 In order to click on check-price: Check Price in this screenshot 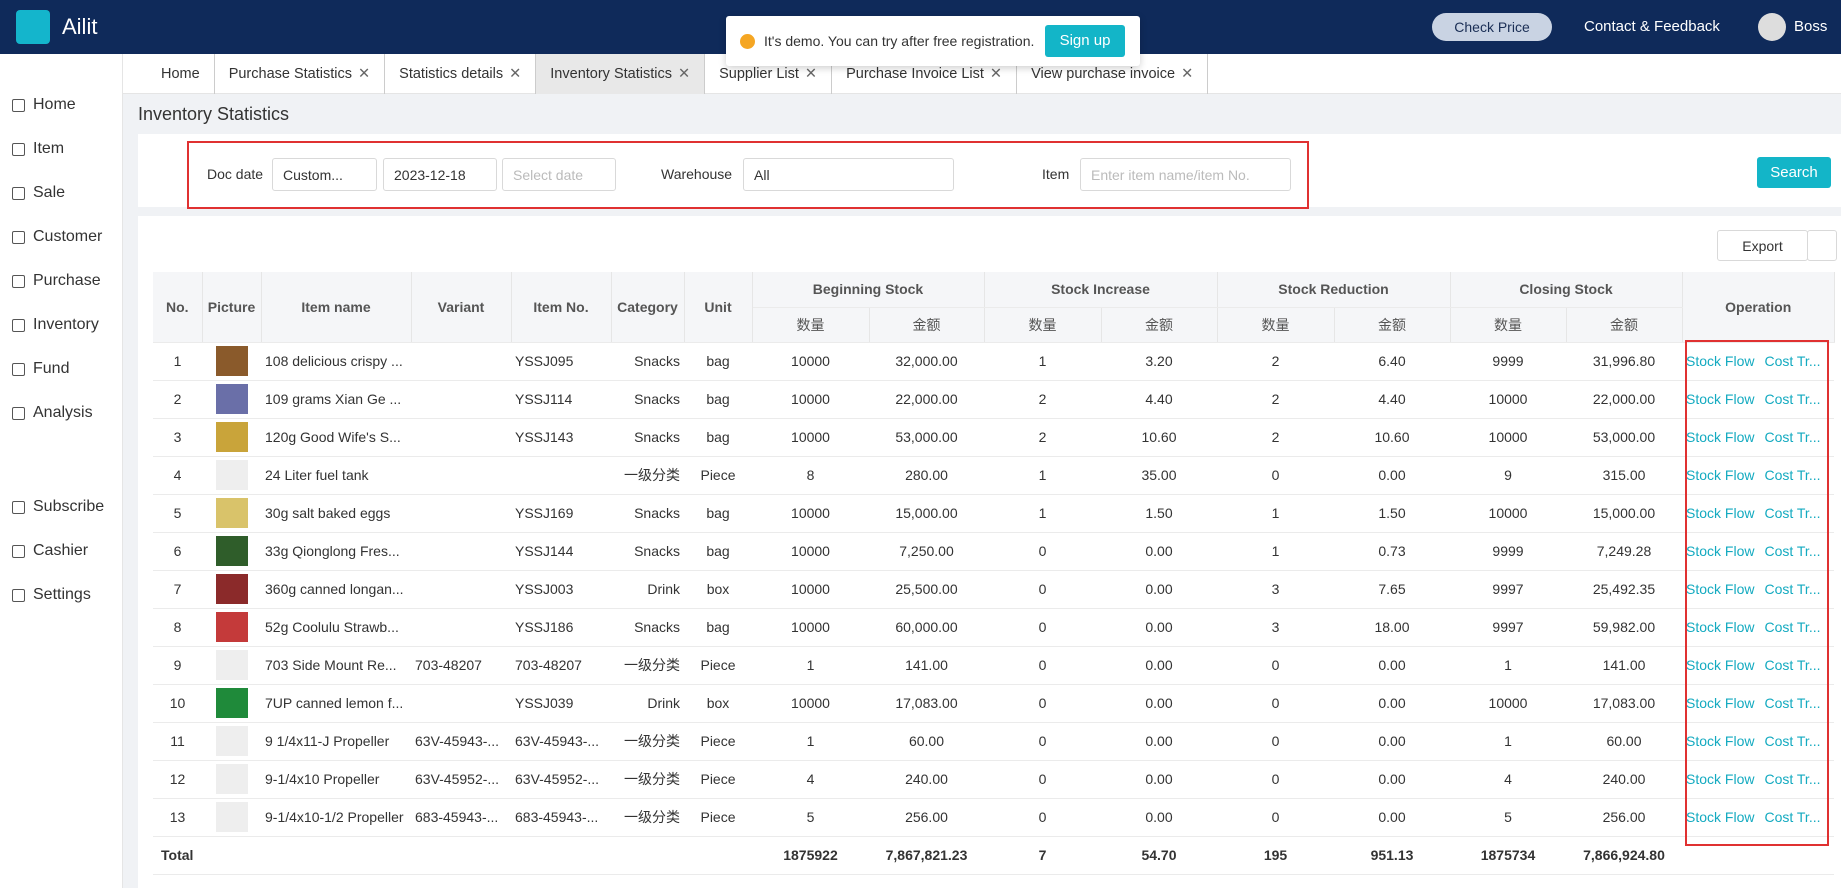, I will do `click(1492, 27)`.